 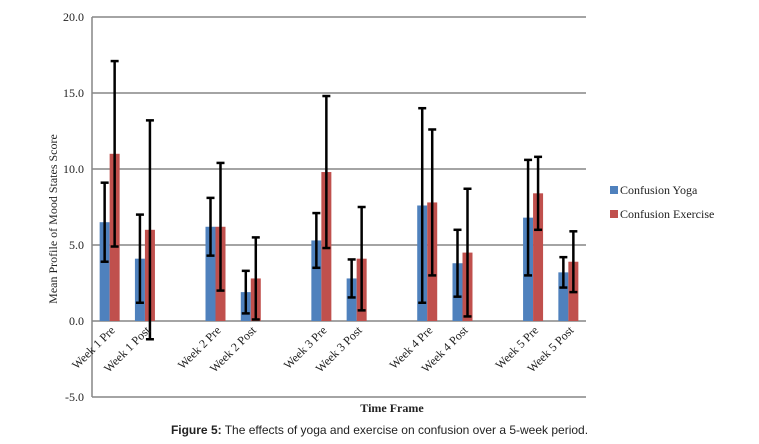 I want to click on y-tick-label: 5.0, so click(x=76, y=245).